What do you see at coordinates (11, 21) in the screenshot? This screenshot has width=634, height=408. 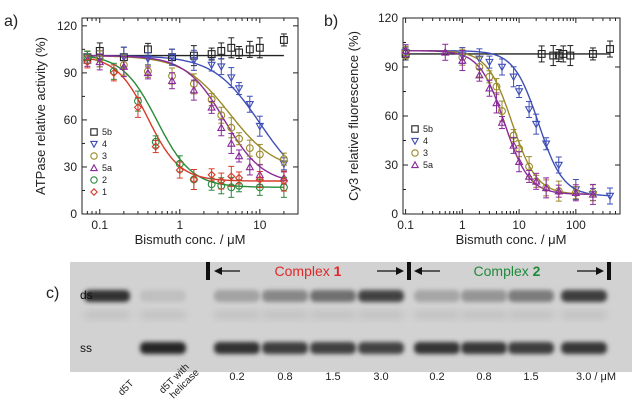 I see `panel-a-label: a)` at bounding box center [11, 21].